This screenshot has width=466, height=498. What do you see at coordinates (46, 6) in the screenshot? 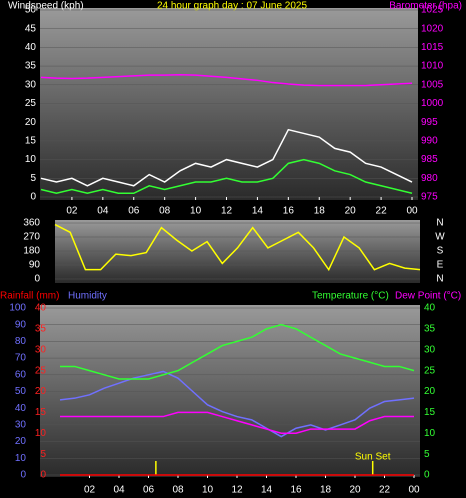
I see `axis-title: Windspeed (kph)` at bounding box center [46, 6].